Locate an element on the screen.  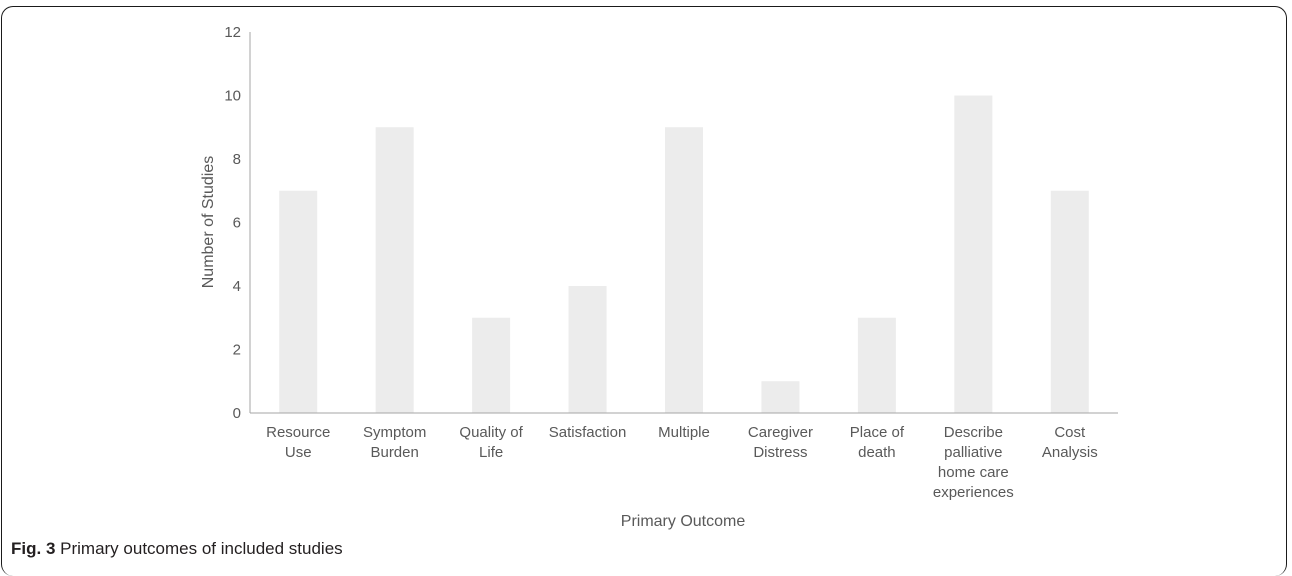
y-ticks-group: 0 2 4 6 8 10 12 is located at coordinates (232, 223).